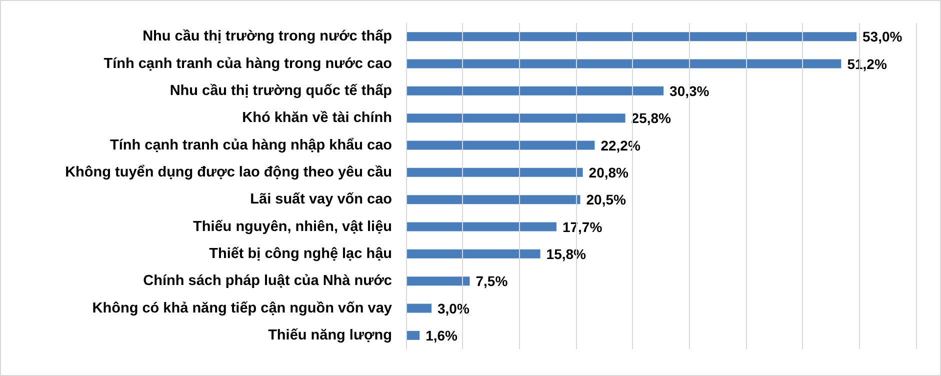 Image resolution: width=941 pixels, height=376 pixels. What do you see at coordinates (582, 226) in the screenshot?
I see `data-label: 17,7%` at bounding box center [582, 226].